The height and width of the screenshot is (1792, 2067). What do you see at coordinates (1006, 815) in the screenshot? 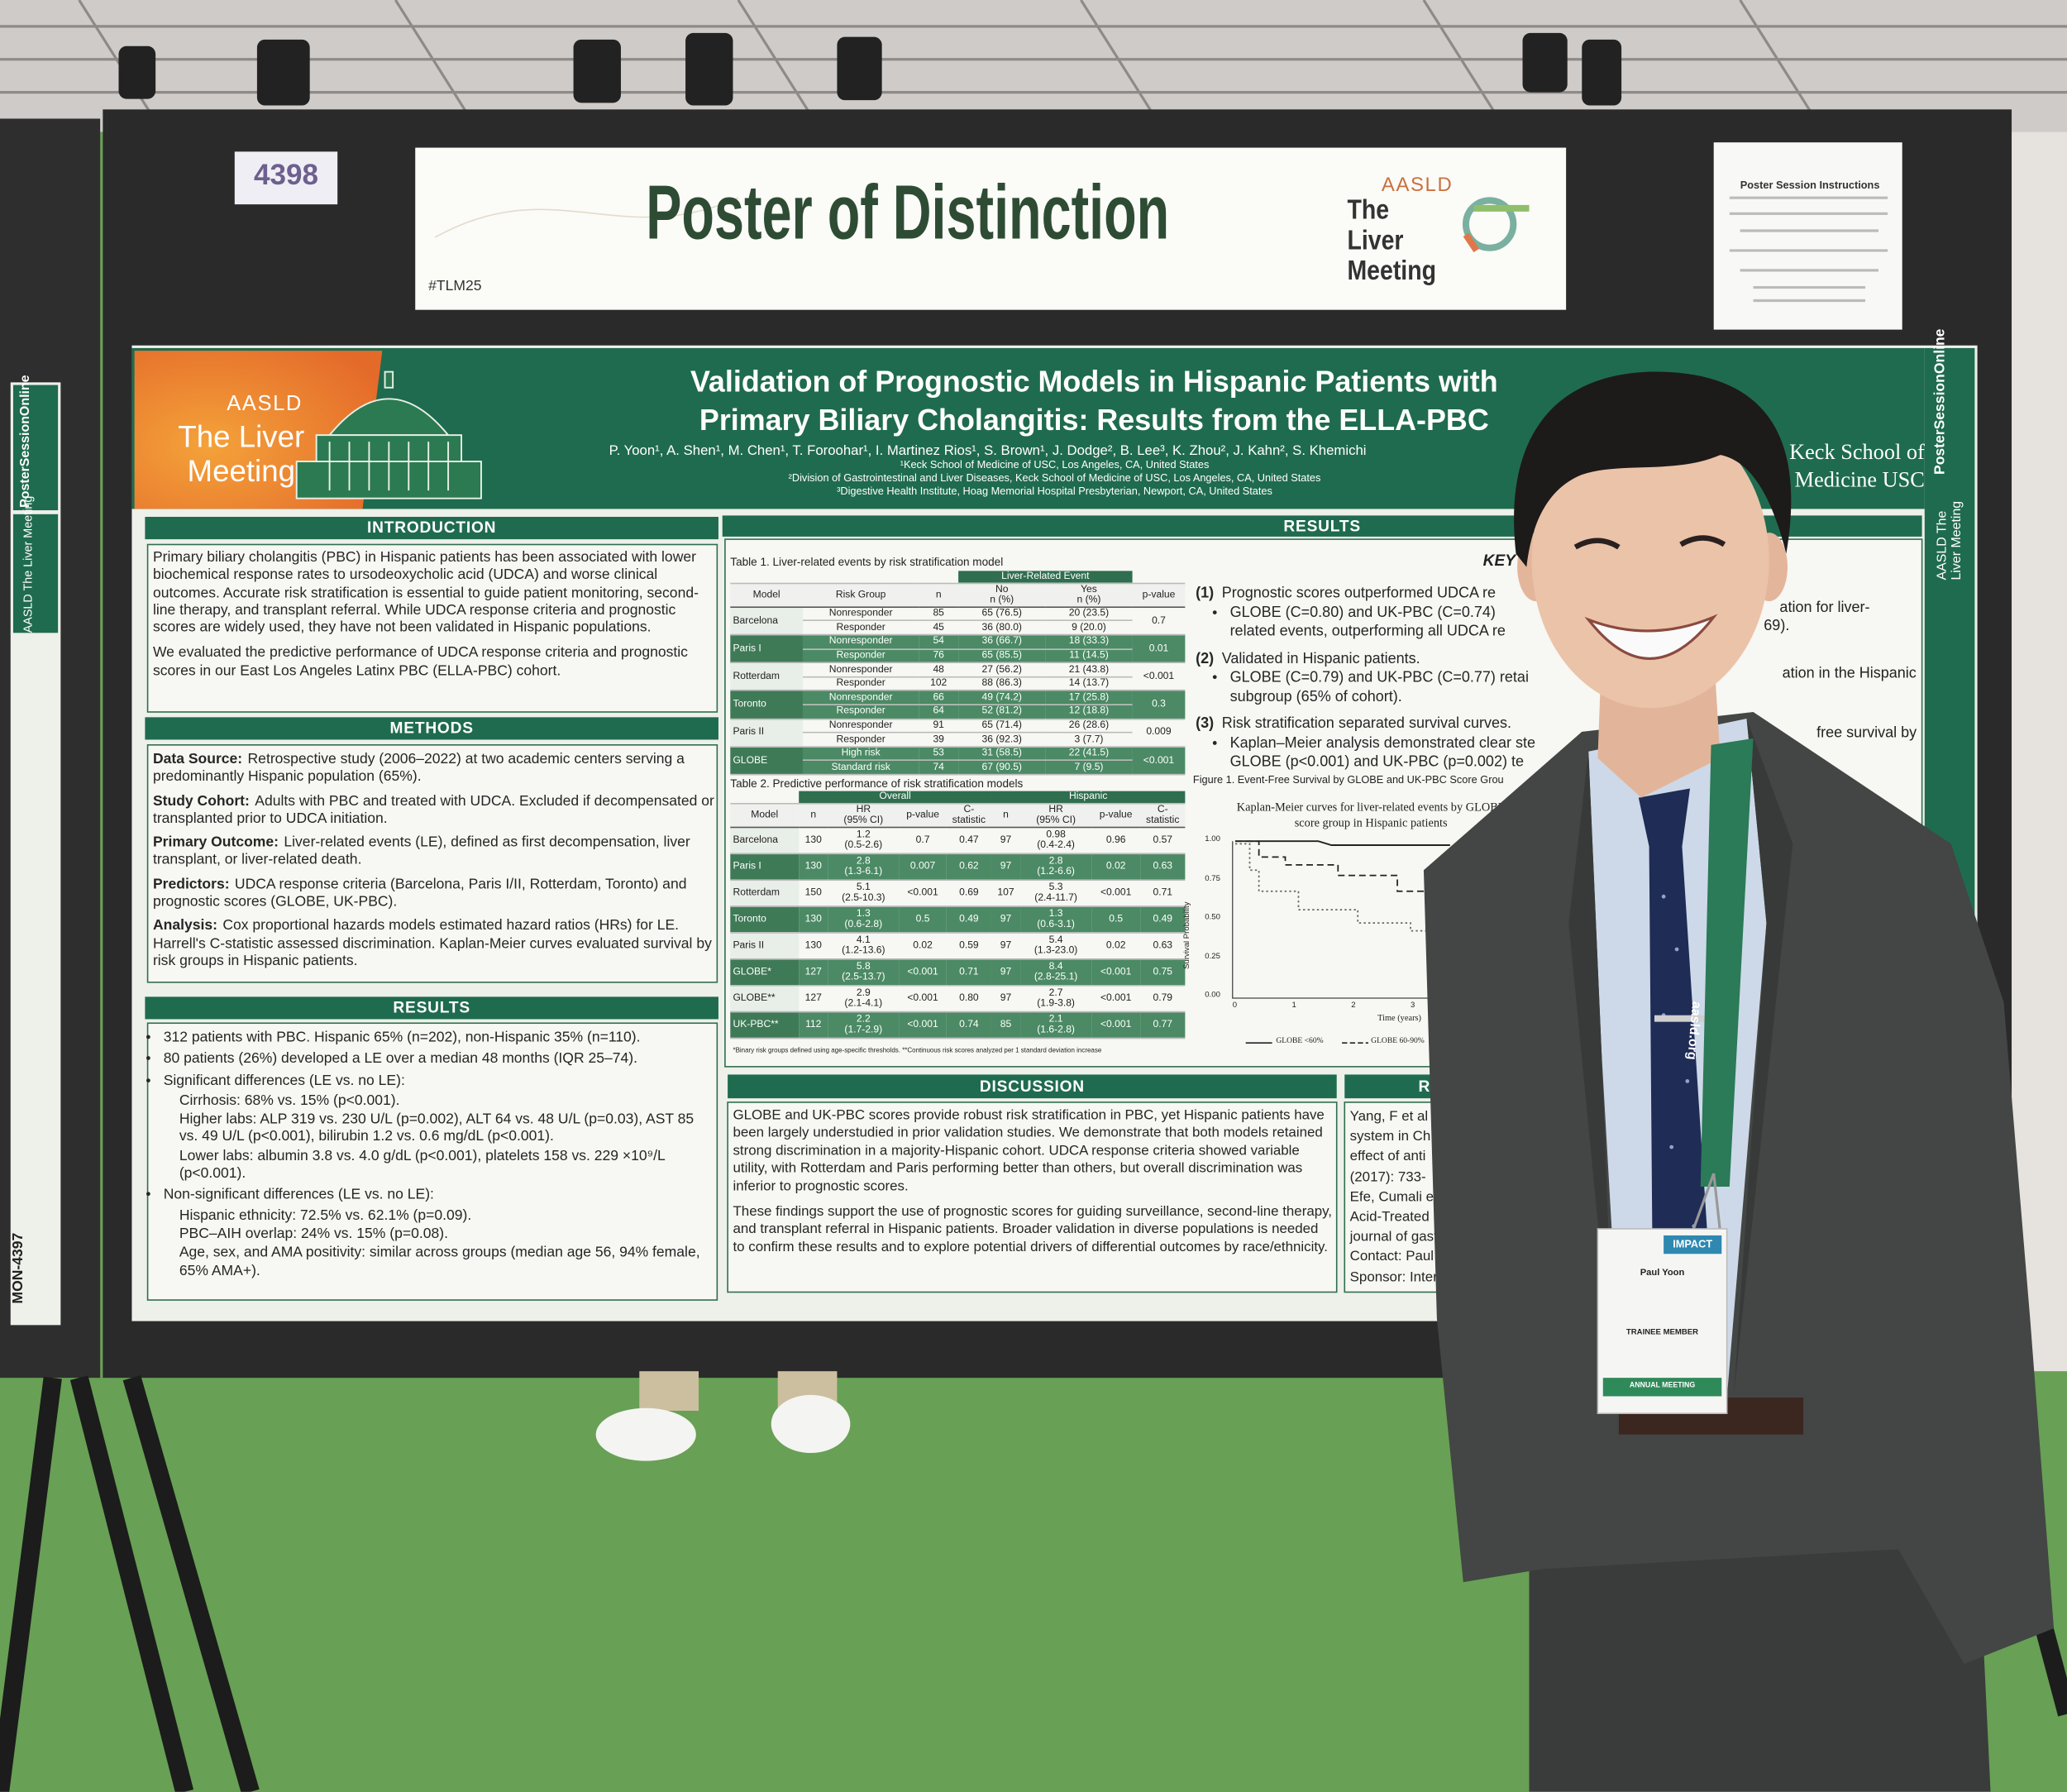
I see `column-header: n` at bounding box center [1006, 815].